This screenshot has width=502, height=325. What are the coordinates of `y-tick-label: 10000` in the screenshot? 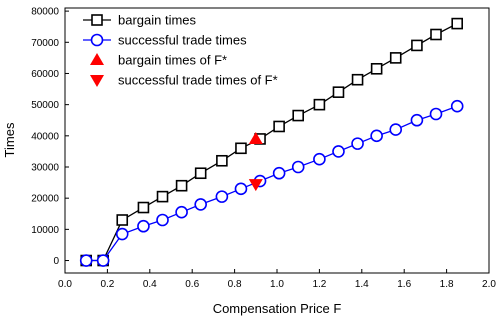 It's located at (45, 230).